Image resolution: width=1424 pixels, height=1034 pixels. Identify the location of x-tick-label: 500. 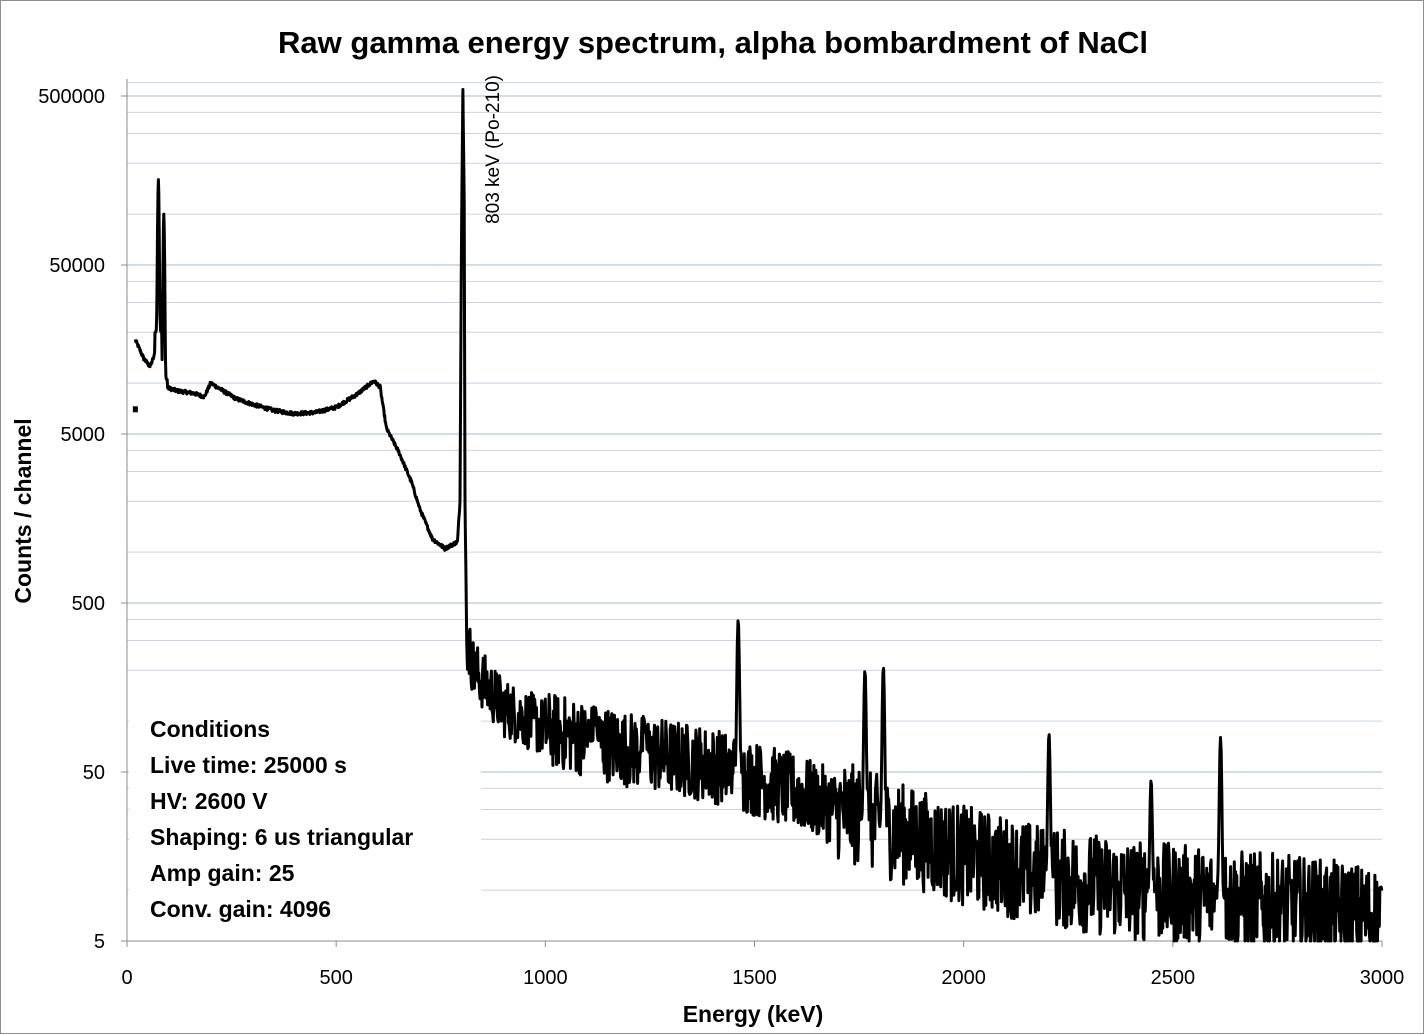
(335, 978).